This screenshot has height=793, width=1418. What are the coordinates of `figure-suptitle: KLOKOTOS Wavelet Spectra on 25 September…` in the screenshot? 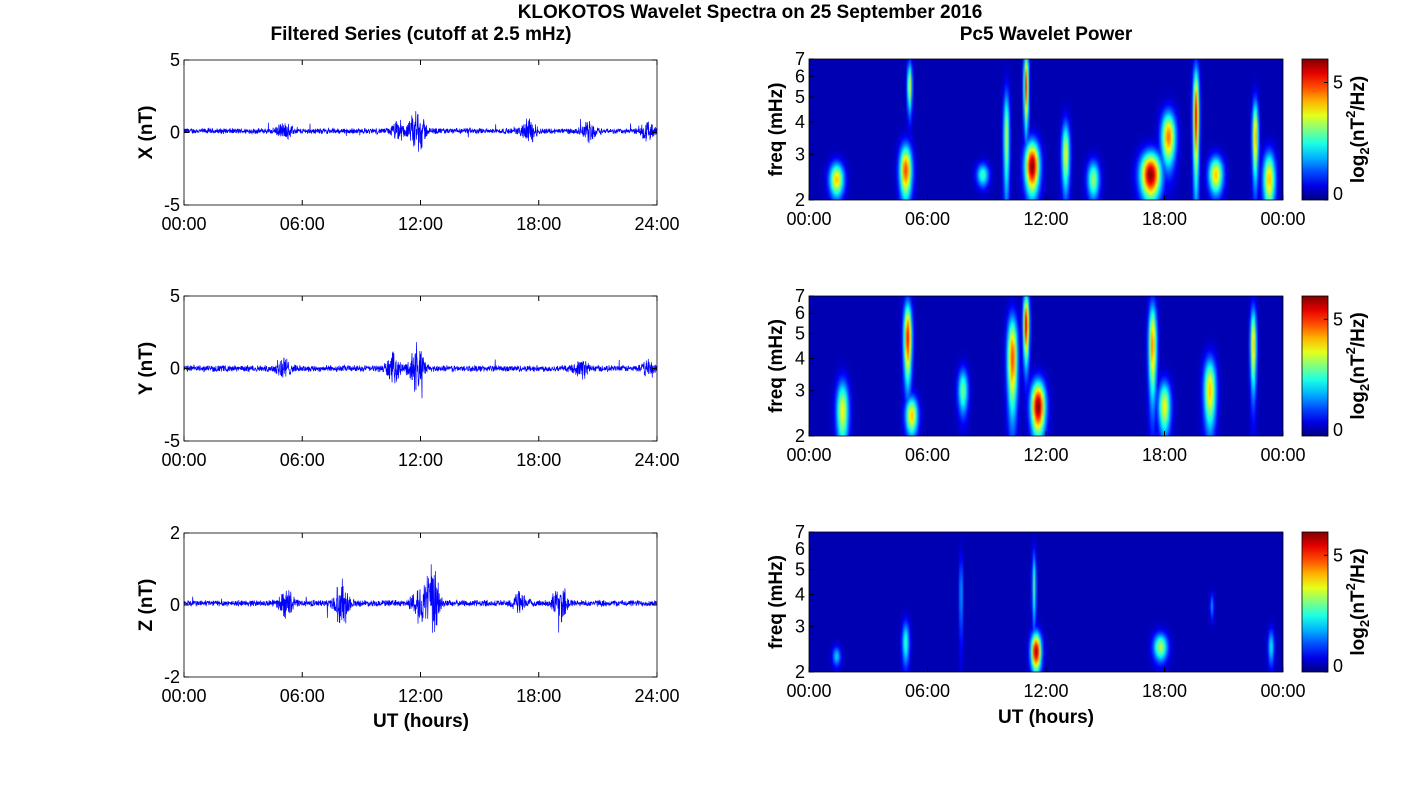 It's located at (750, 12).